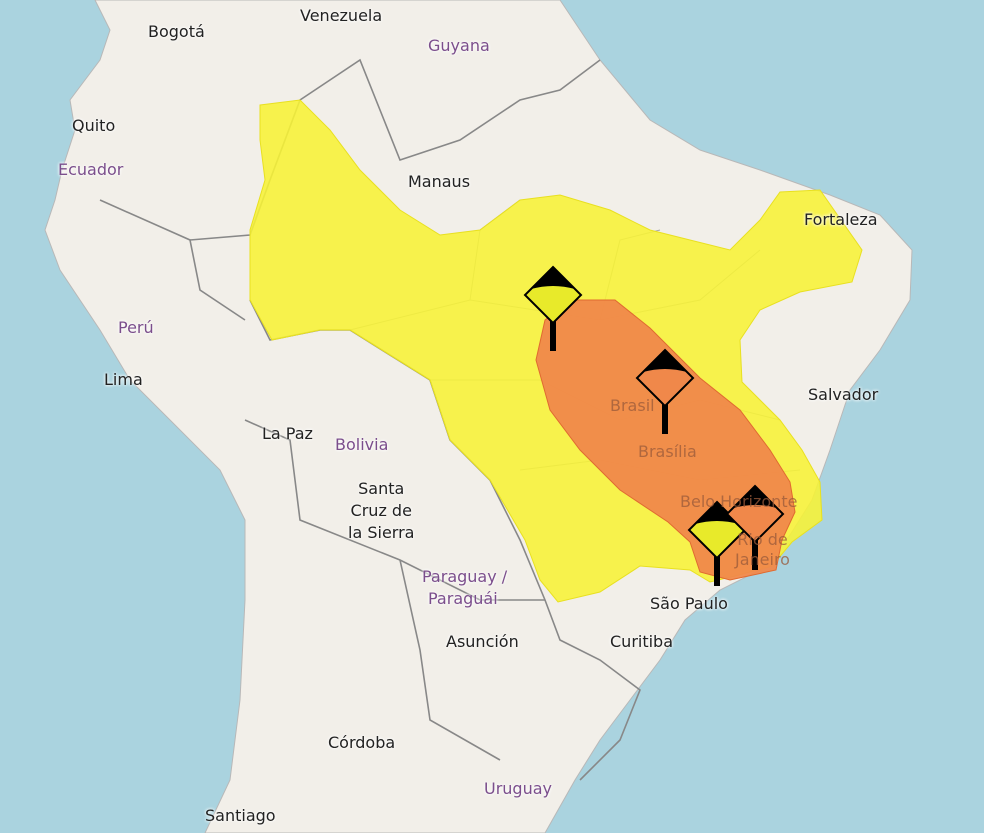 This screenshot has width=984, height=833. Describe the element at coordinates (176, 31) in the screenshot. I see `label-bogota: Bogotá` at that location.